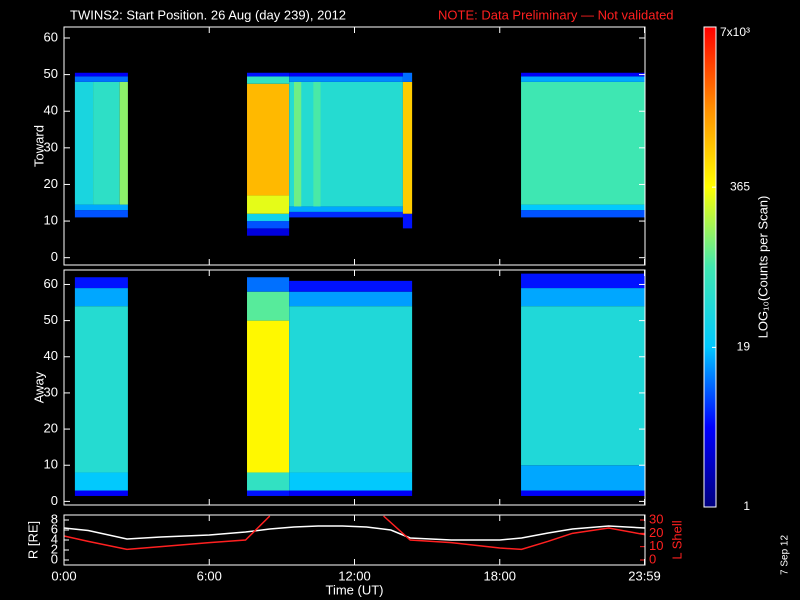  Describe the element at coordinates (499, 575) in the screenshot. I see `x-tick-label: 18:00` at that location.